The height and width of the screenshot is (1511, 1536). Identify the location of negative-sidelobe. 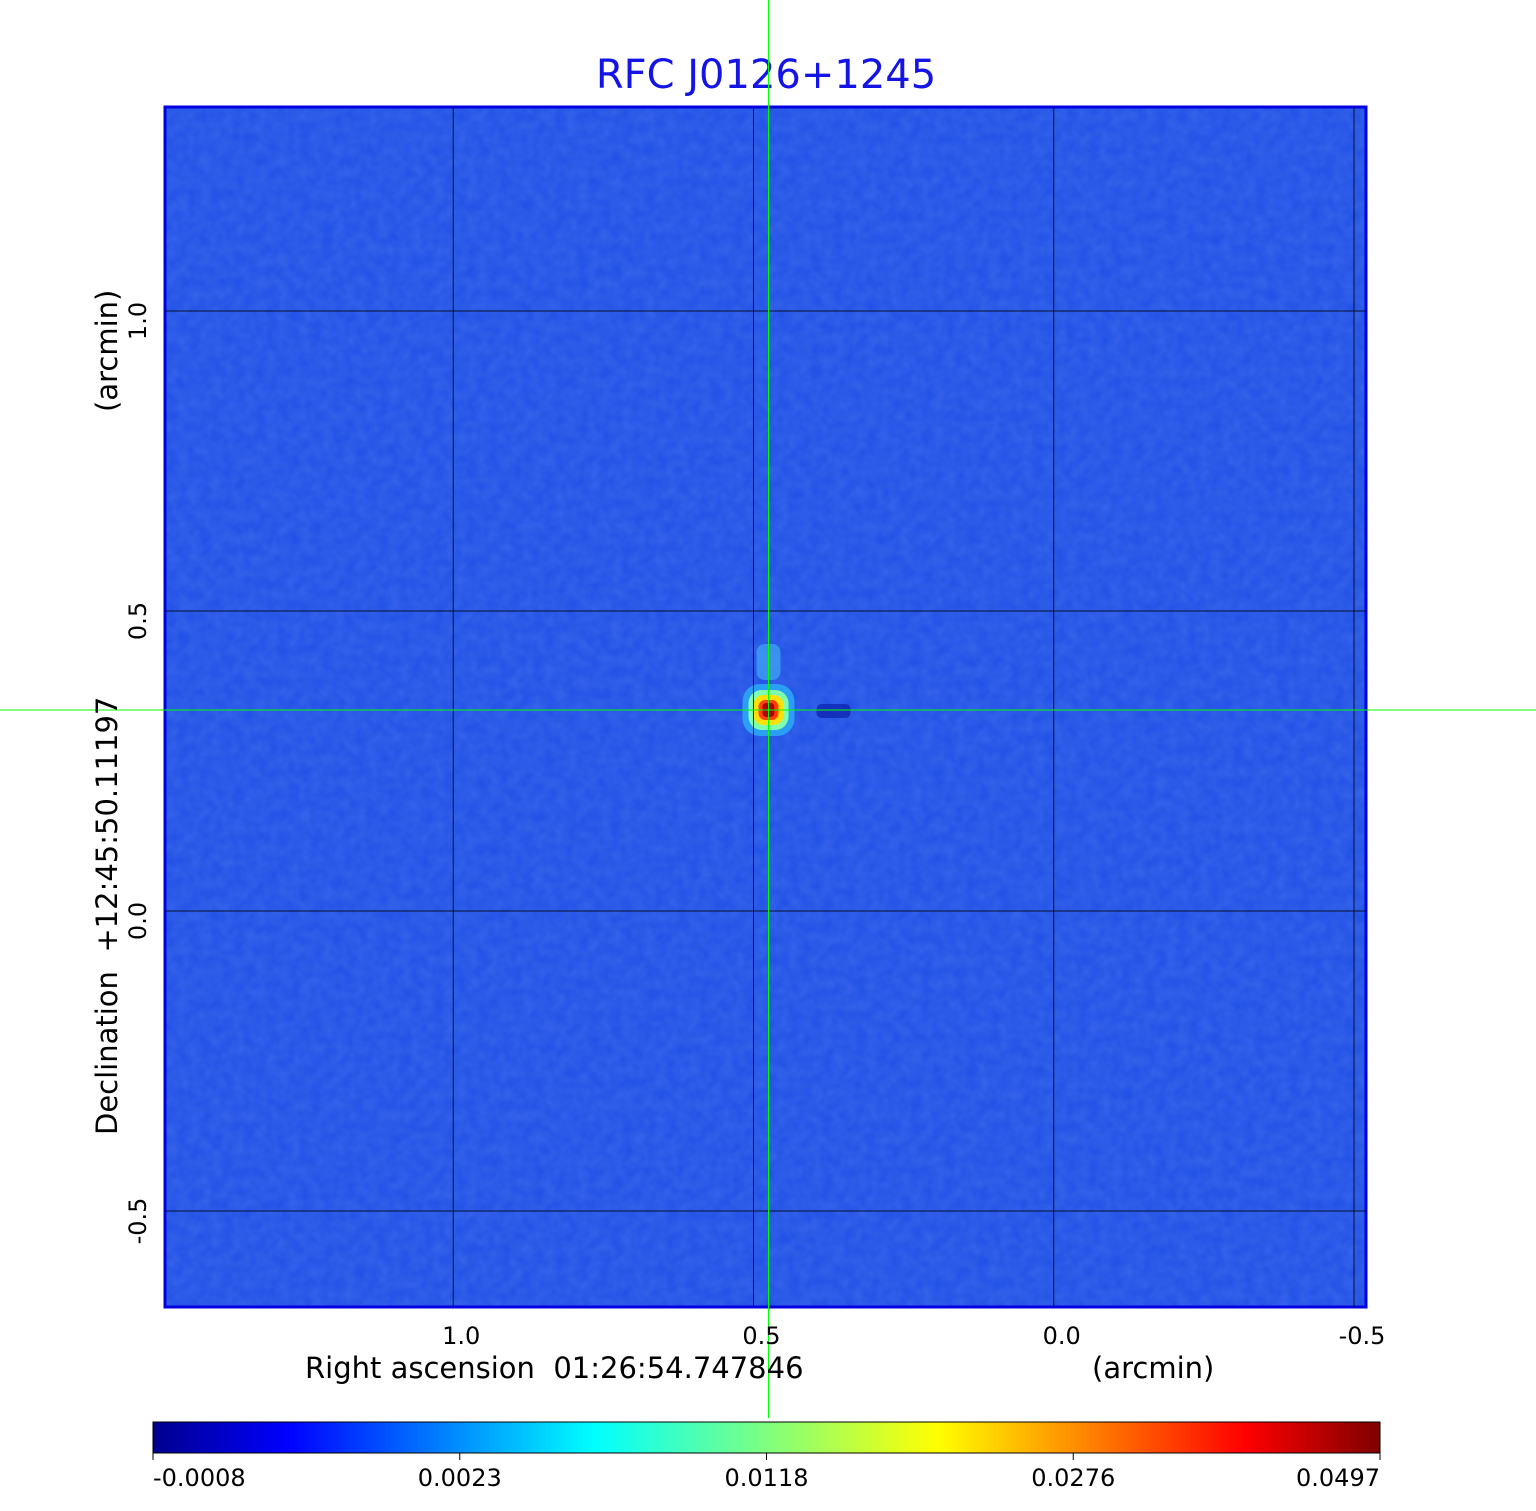
(833, 711).